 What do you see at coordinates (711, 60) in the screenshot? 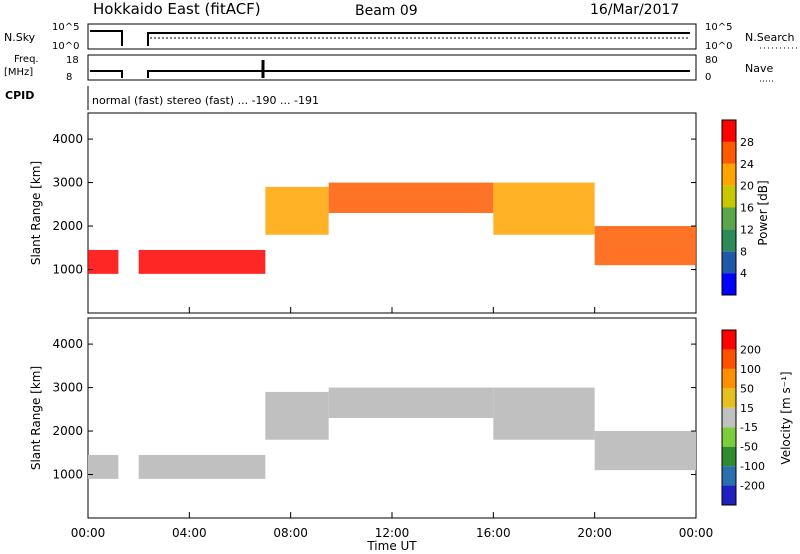
I see `nave-tick-top: 80` at bounding box center [711, 60].